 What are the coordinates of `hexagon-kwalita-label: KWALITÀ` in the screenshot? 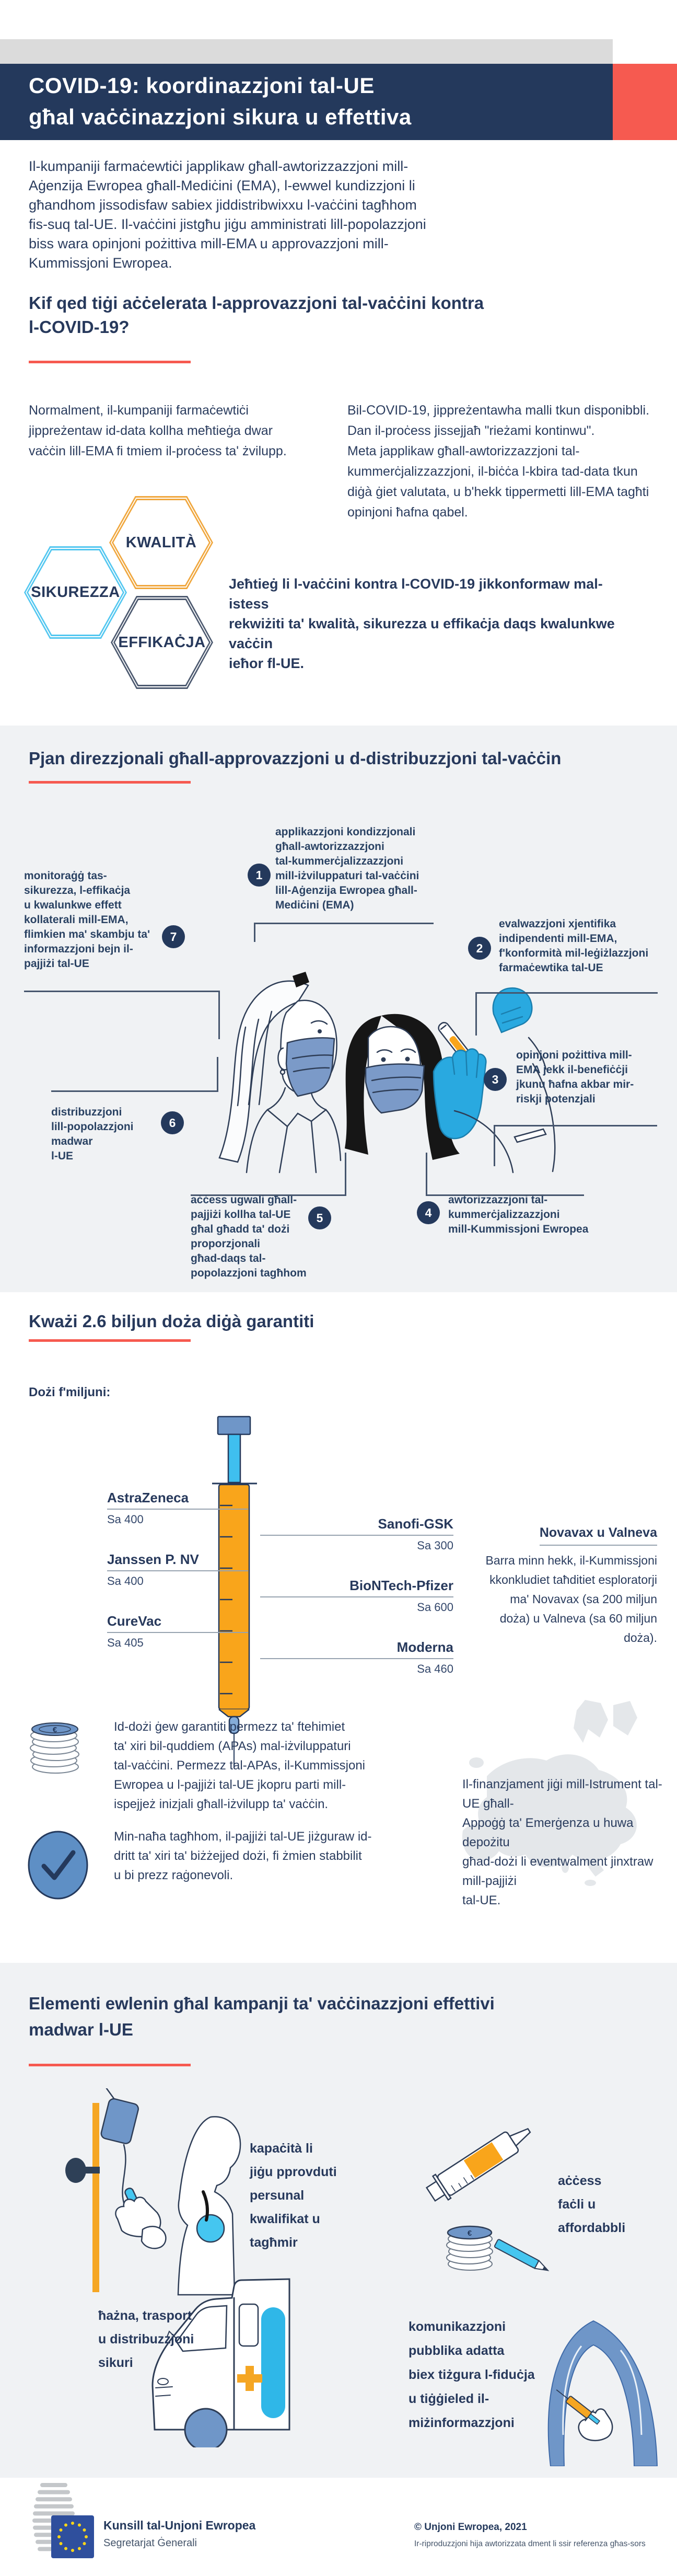 It's located at (161, 542).